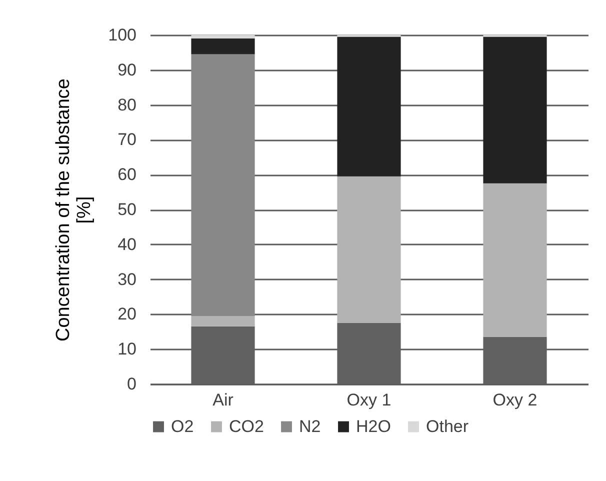 This screenshot has height=481, width=606. Describe the element at coordinates (515, 400) in the screenshot. I see `x-tick-label: Oxy 2` at that location.